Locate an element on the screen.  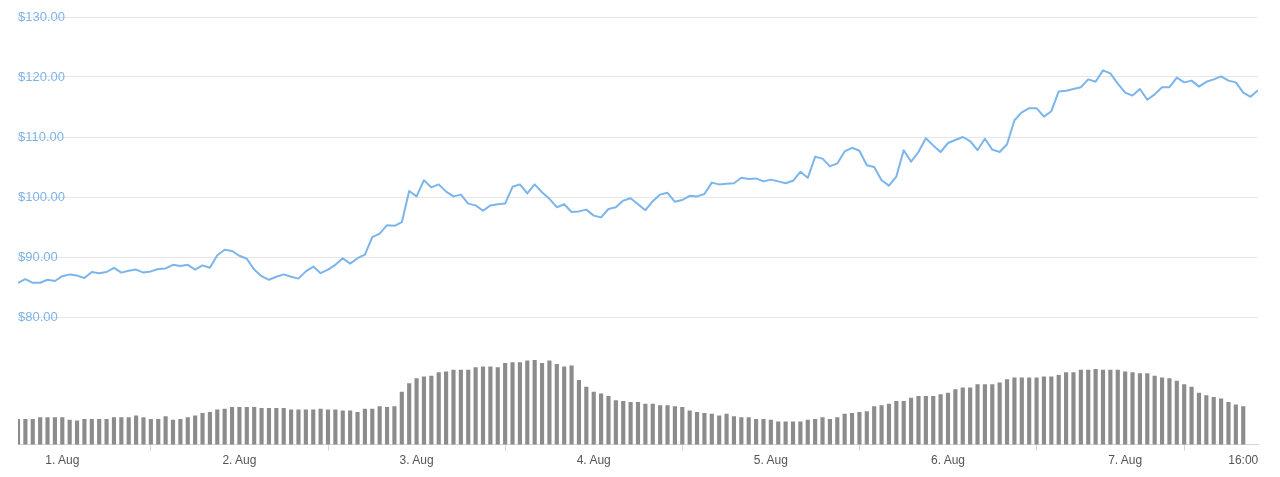
x-tick-label: 2. Aug is located at coordinates (239, 460).